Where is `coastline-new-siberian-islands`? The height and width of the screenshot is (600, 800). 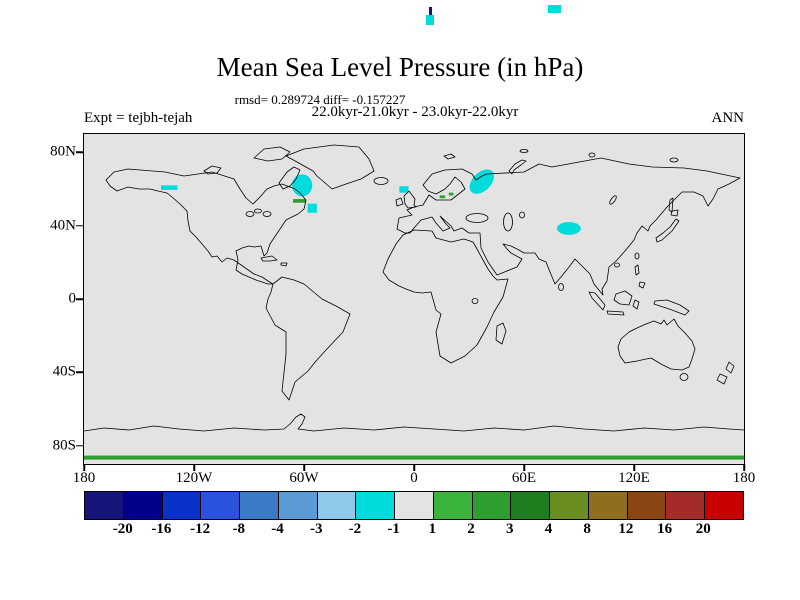 coastline-new-siberian-islands is located at coordinates (674, 160).